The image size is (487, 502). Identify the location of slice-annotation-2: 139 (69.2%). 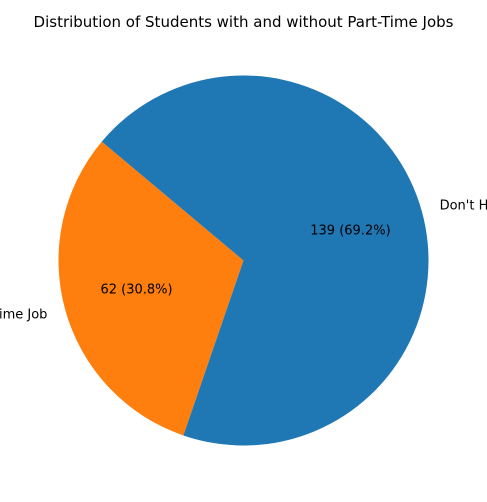
(350, 230).